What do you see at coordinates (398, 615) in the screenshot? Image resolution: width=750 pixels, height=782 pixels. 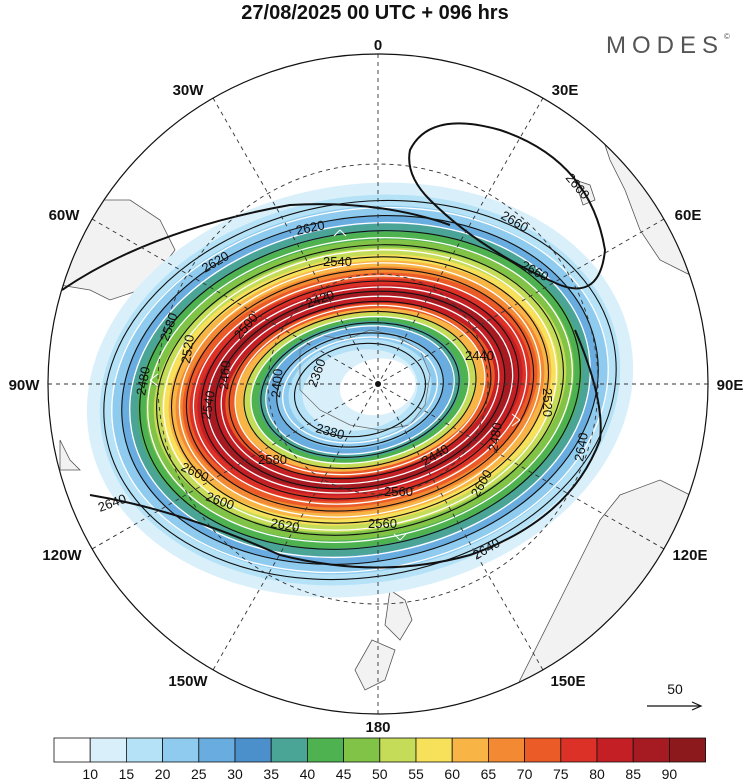 I see `land-new-zealand-north` at bounding box center [398, 615].